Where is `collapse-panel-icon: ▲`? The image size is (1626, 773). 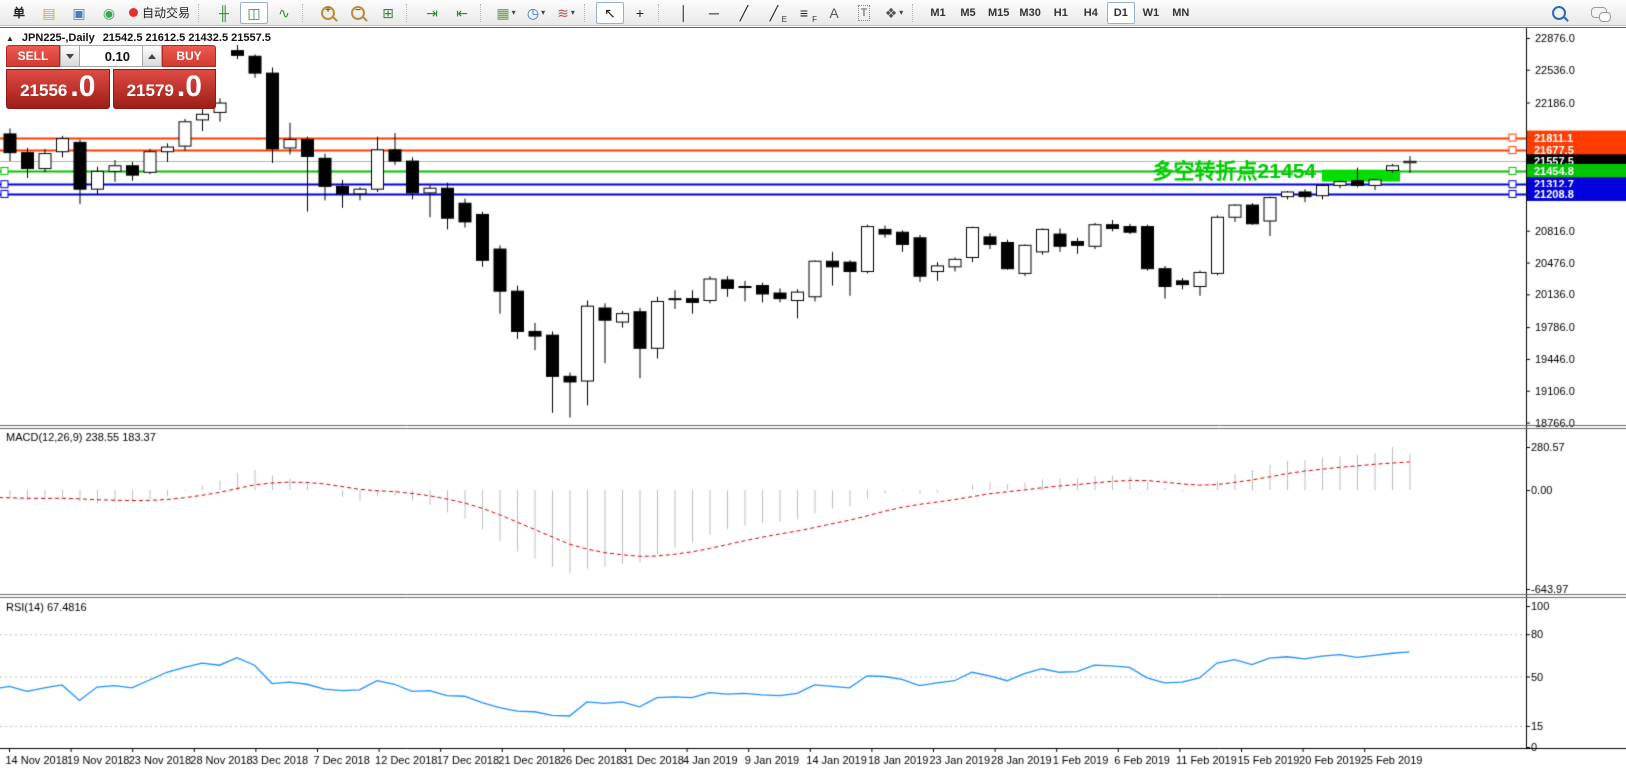
collapse-panel-icon: ▲ is located at coordinates (10, 38).